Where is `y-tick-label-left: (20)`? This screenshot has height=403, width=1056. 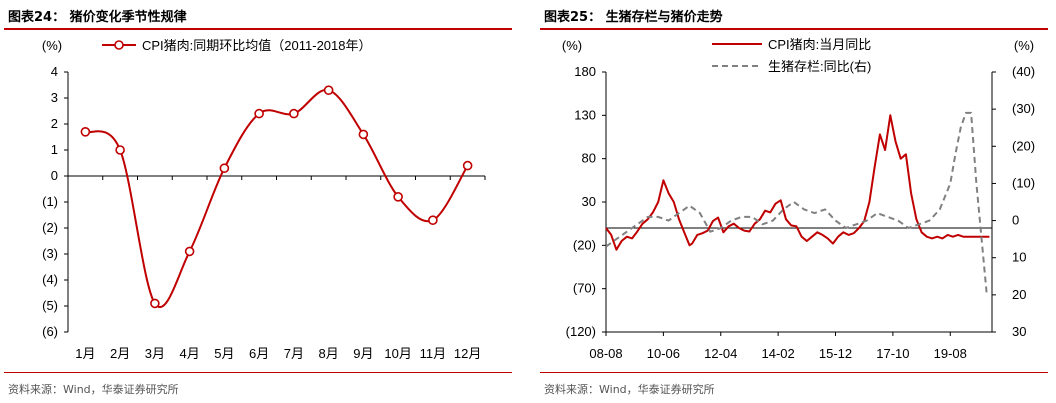 y-tick-label-left: (20) is located at coordinates (584, 244).